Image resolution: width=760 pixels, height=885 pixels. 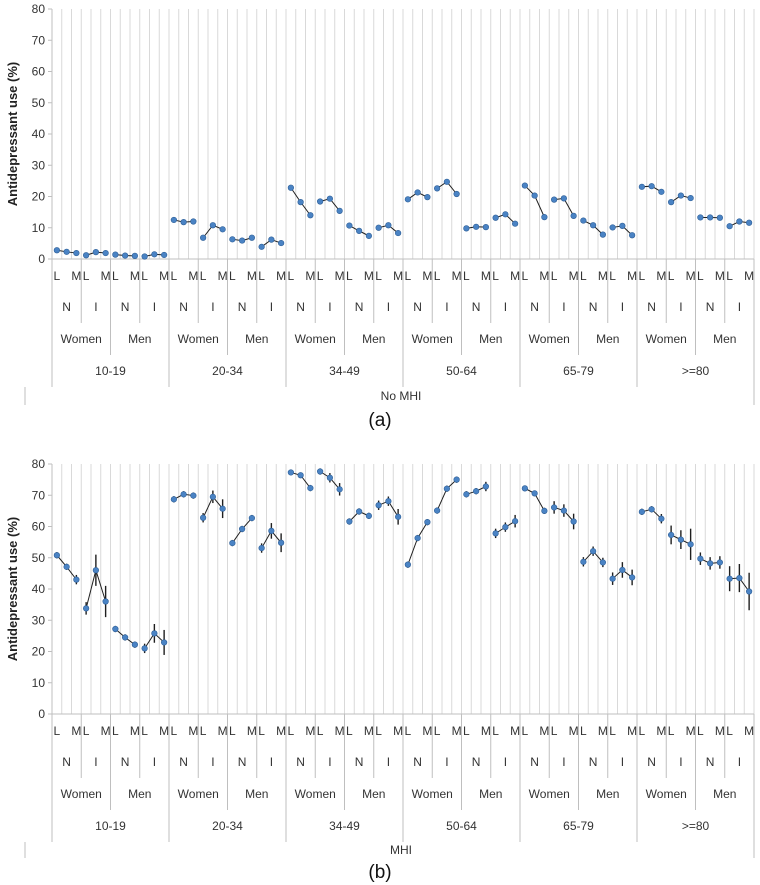 I want to click on age-group-label: 65-79, so click(x=578, y=826).